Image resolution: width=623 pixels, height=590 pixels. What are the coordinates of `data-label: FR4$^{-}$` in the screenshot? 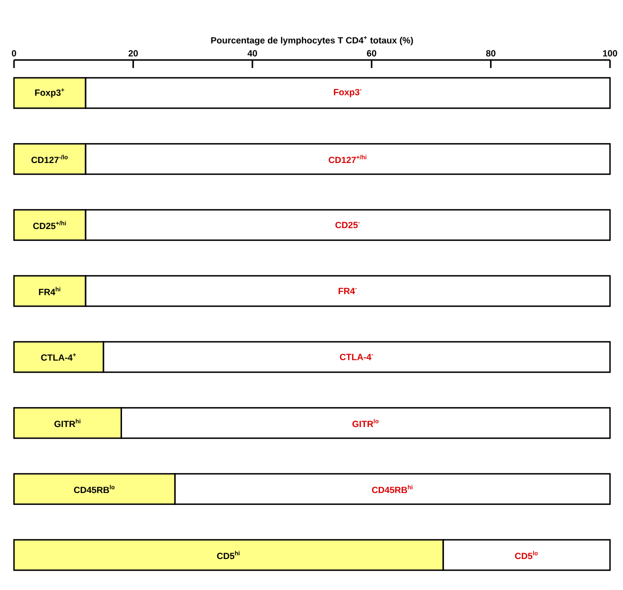 It's located at (347, 291).